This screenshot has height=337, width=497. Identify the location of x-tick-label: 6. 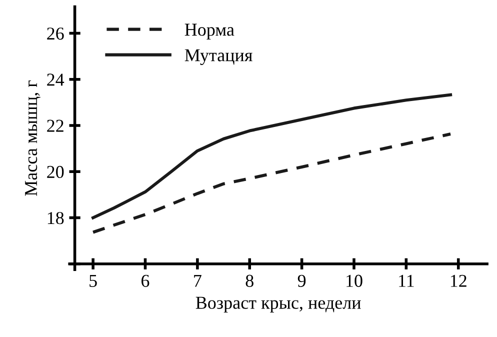
(146, 280).